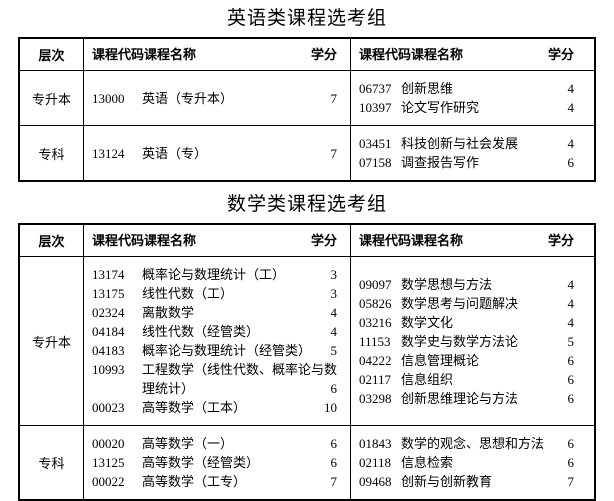  I want to click on course-code: 10397, so click(375, 107).